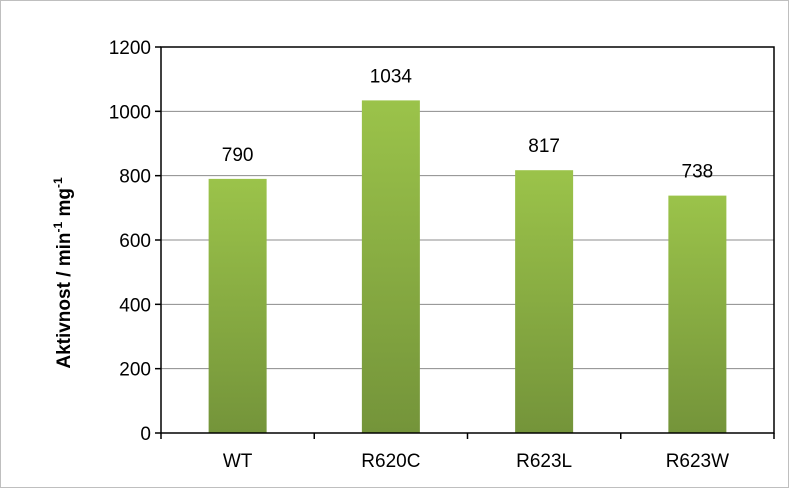 Image resolution: width=789 pixels, height=489 pixels. I want to click on y-tick-label: 1200, so click(130, 48).